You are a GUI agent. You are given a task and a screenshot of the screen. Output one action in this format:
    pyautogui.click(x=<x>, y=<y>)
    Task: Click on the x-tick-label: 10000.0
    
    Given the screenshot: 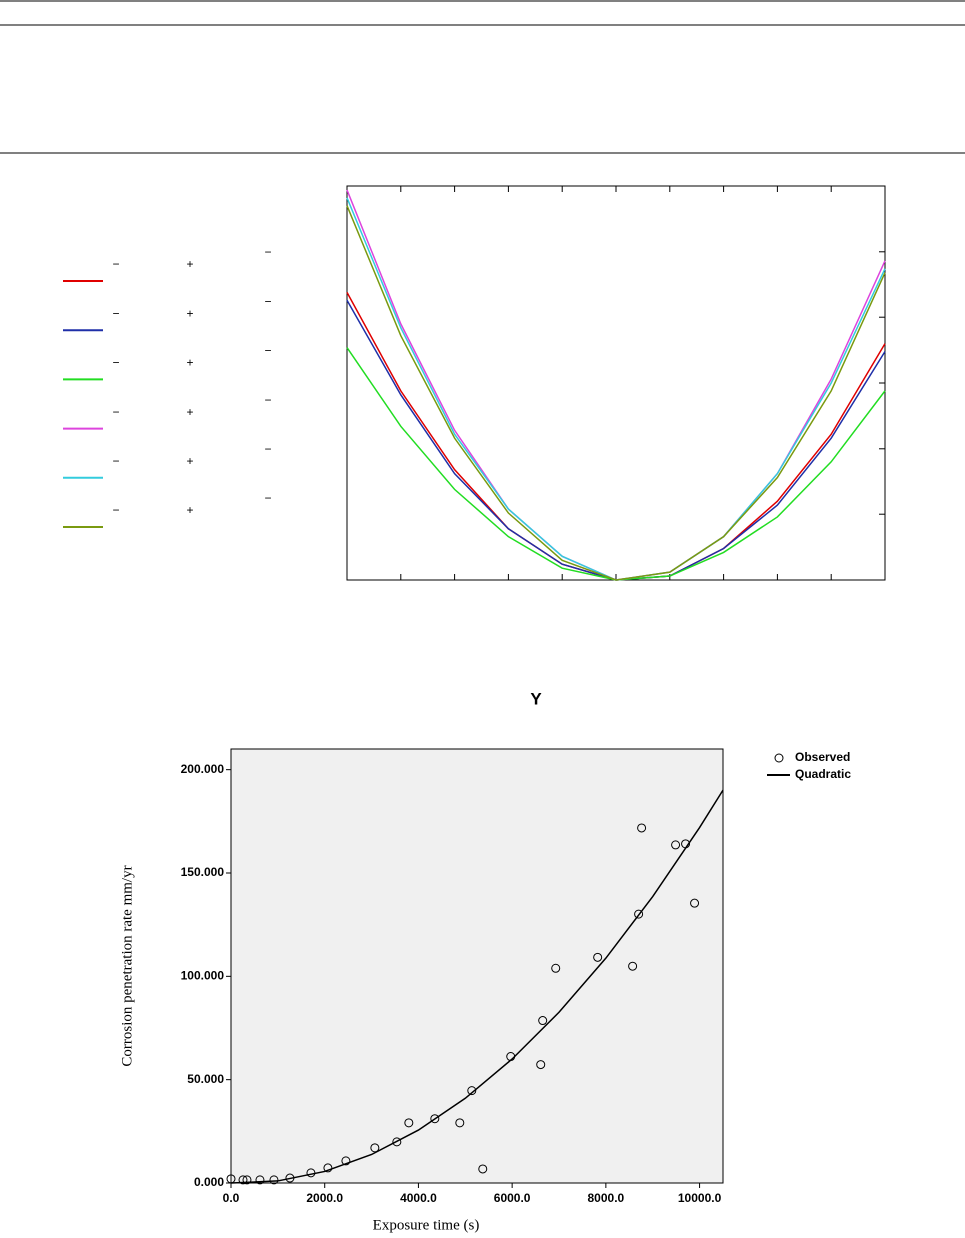 What is the action you would take?
    pyautogui.click(x=700, y=1198)
    